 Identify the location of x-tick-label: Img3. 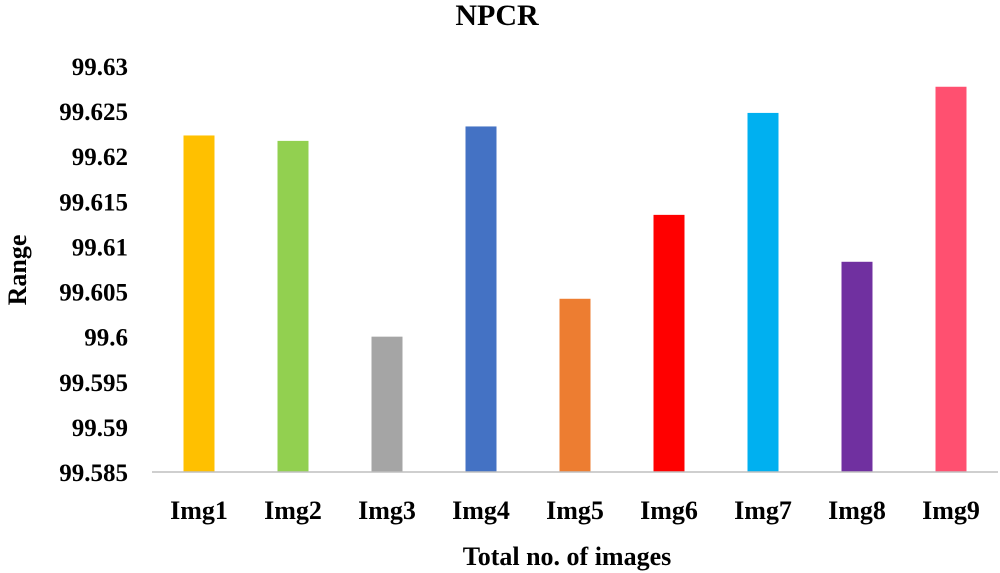
(387, 510).